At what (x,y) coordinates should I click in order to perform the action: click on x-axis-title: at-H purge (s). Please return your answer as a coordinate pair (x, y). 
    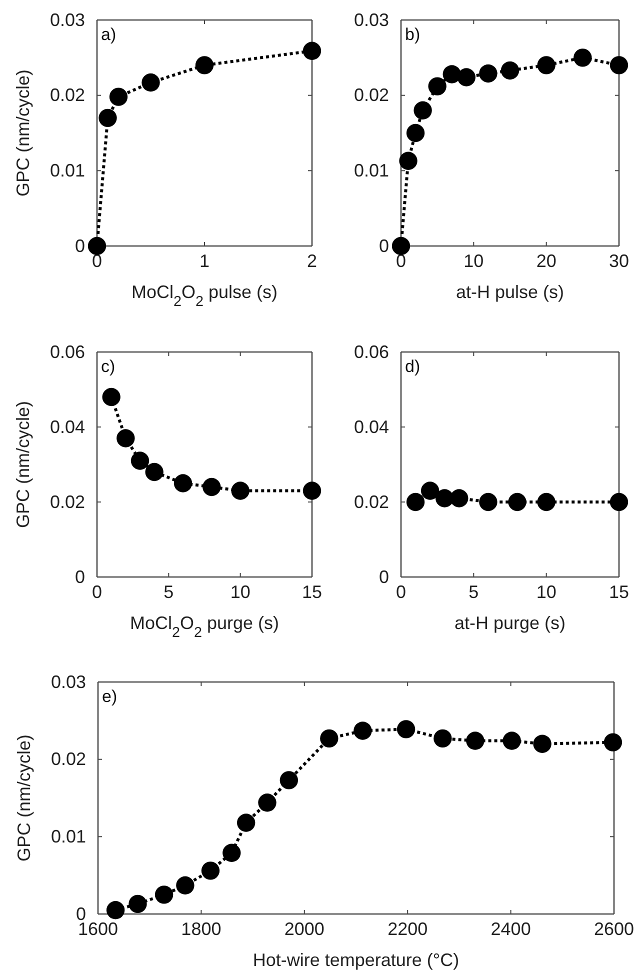
    Looking at the image, I should click on (510, 623).